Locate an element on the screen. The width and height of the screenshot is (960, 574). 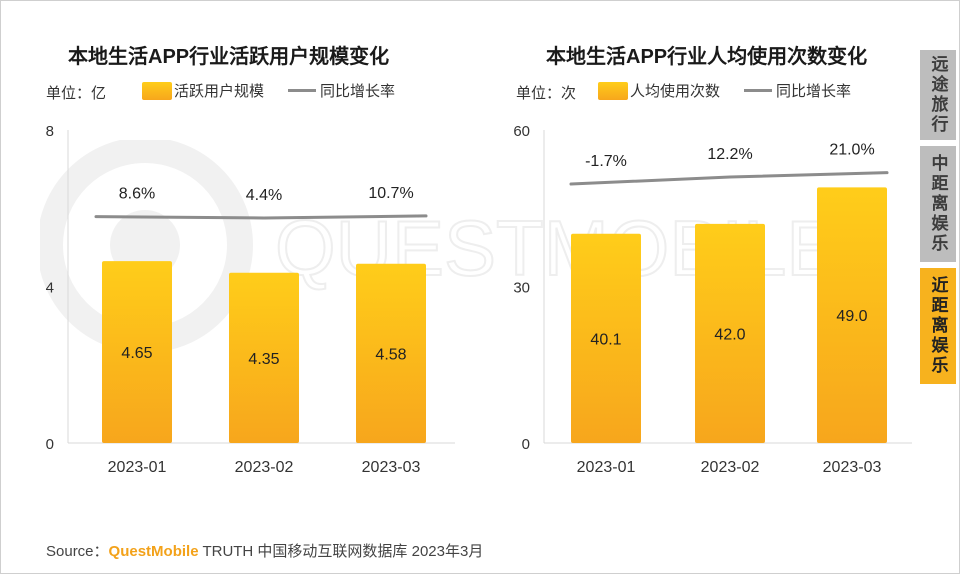
side-tab-long-trip-label: 远途旅行 is located at coordinates (938, 95).